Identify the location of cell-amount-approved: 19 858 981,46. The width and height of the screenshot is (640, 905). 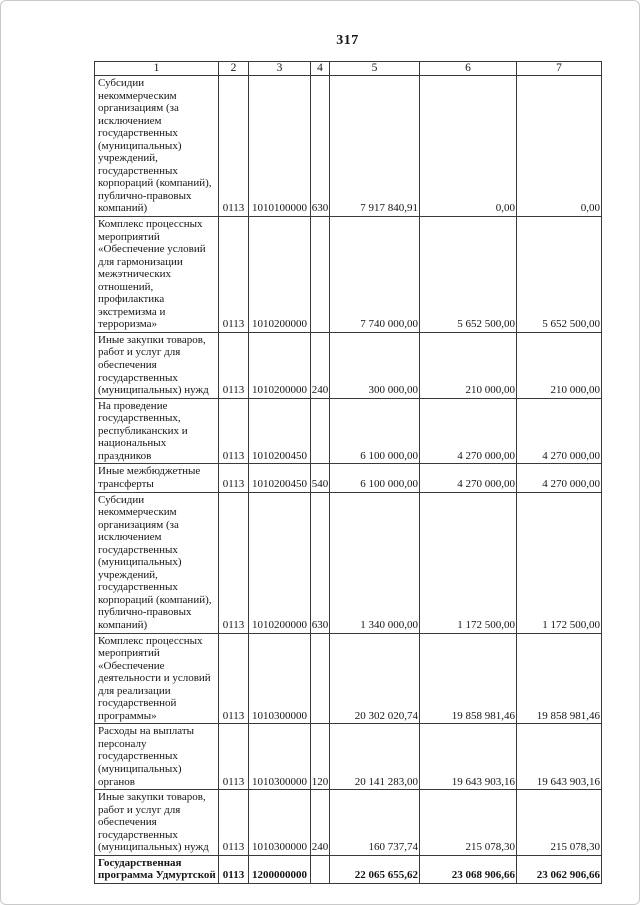
(468, 678).